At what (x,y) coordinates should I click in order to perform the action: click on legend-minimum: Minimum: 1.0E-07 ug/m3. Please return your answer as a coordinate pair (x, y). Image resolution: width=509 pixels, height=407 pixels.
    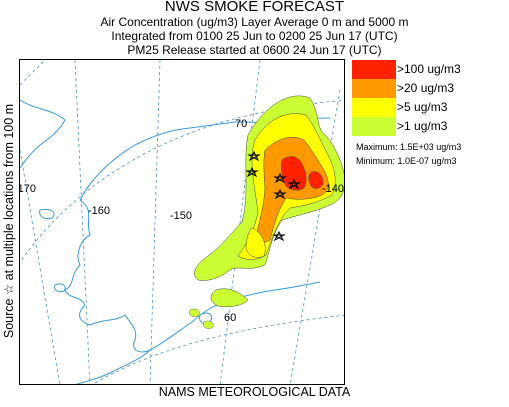
    Looking at the image, I should click on (406, 161).